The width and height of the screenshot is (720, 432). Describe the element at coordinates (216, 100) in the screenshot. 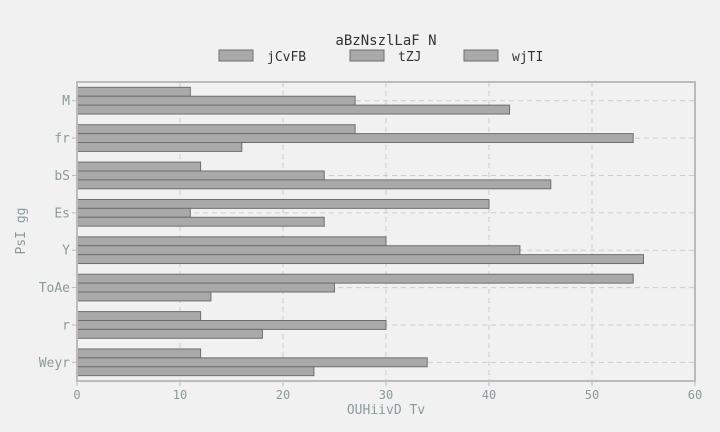

I see `bar-M-tZJ` at that location.